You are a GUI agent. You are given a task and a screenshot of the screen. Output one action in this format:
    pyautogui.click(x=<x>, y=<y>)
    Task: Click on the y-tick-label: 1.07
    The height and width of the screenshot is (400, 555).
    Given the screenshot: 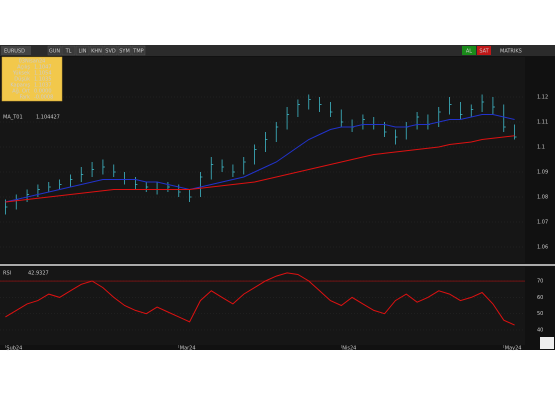 What is the action you would take?
    pyautogui.click(x=542, y=223)
    